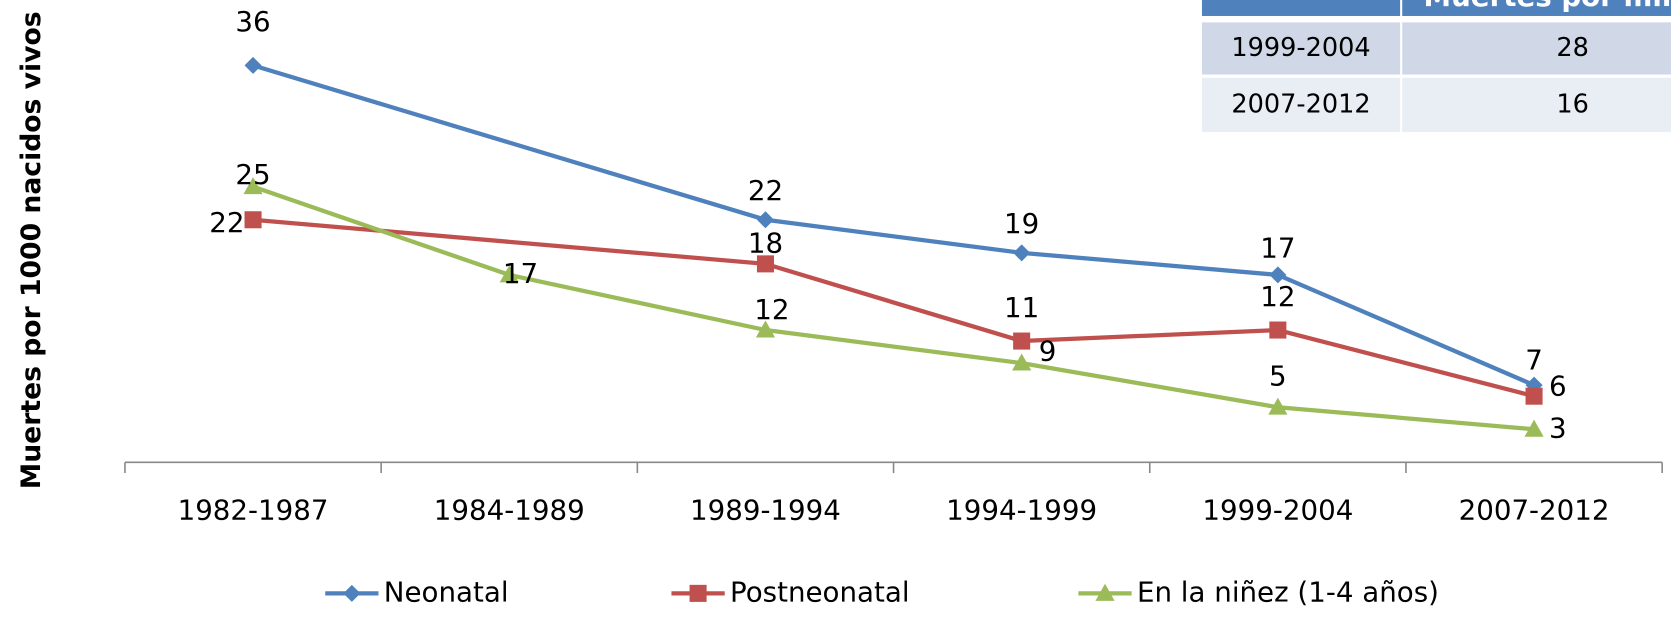 Image resolution: width=1671 pixels, height=620 pixels. I want to click on legend-label: En la niñez (1-4 años), so click(1288, 591).